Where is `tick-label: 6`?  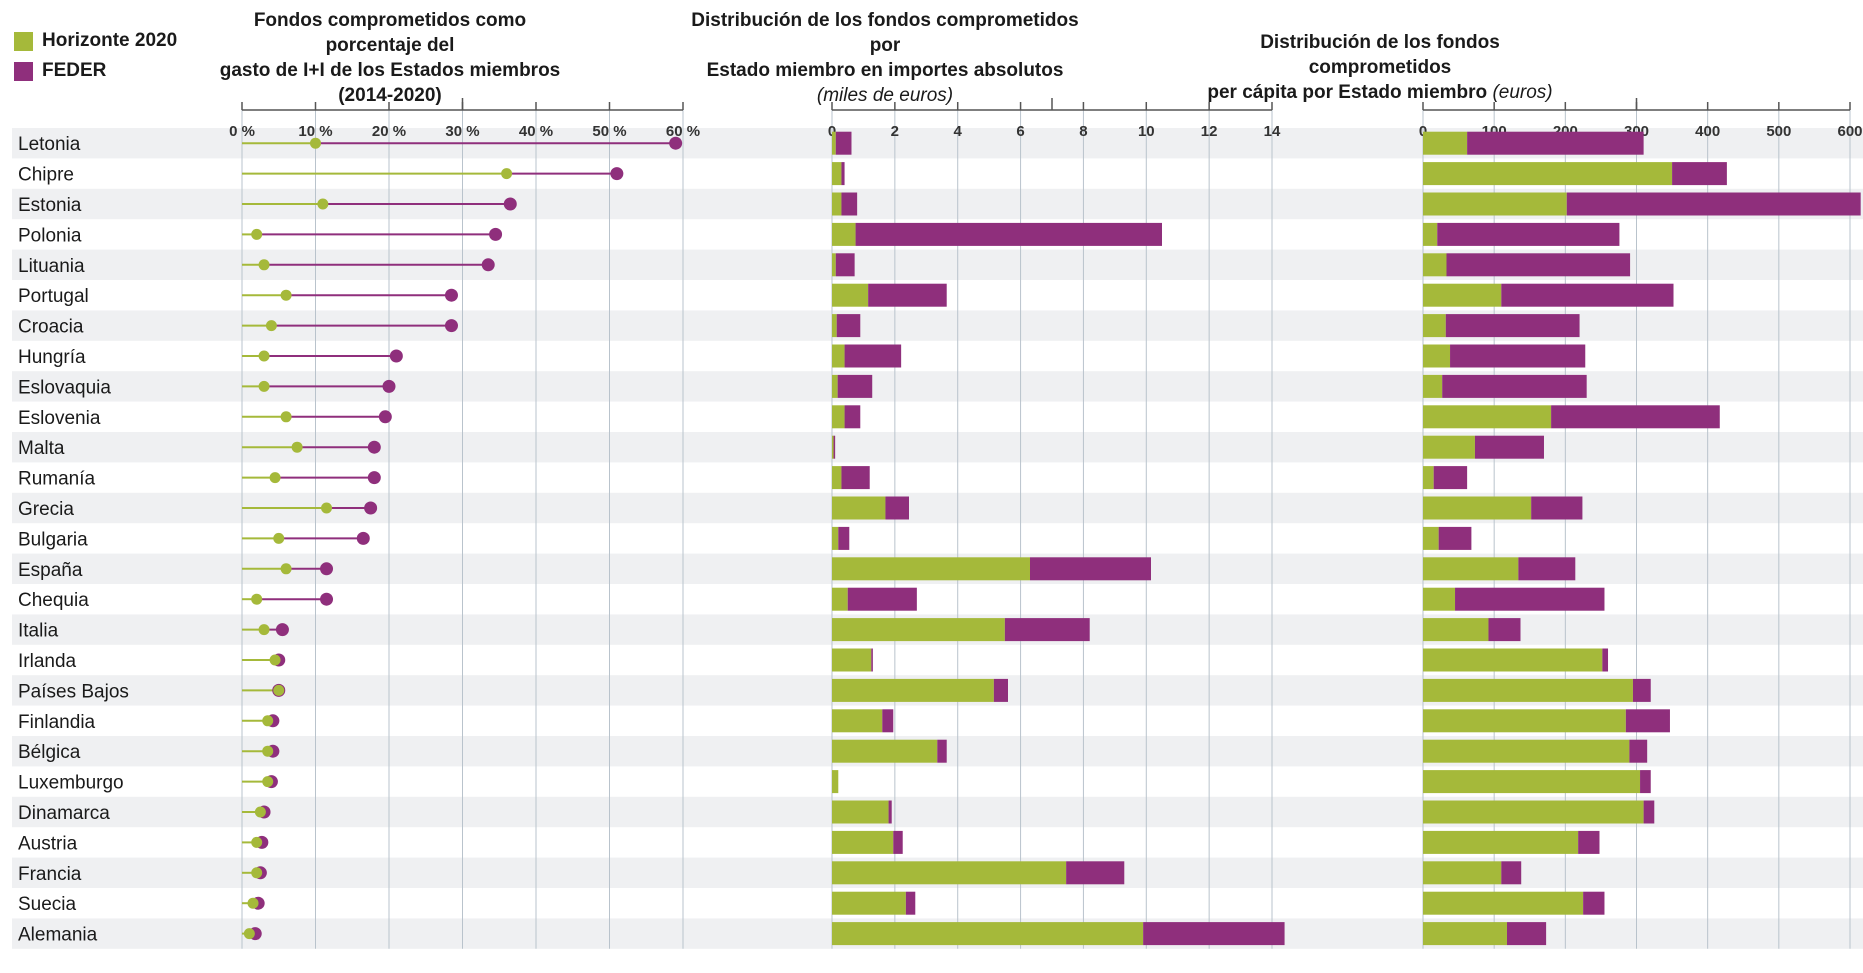 tick-label: 6 is located at coordinates (1020, 131).